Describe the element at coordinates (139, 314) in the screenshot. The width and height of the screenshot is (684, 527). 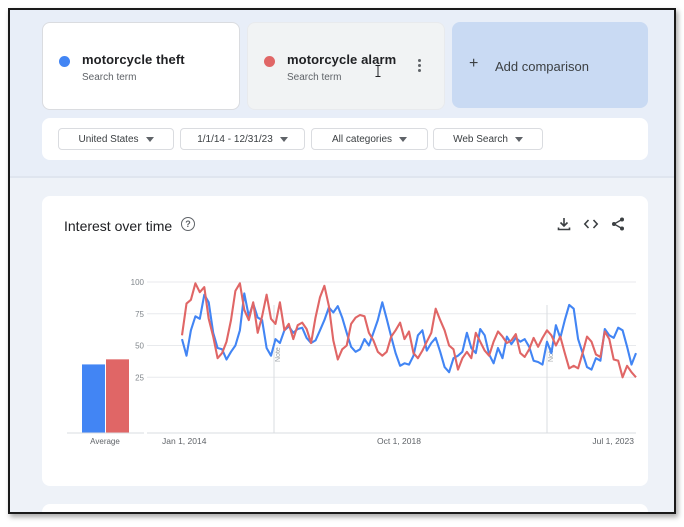
I see `y-tick-label: 75` at that location.